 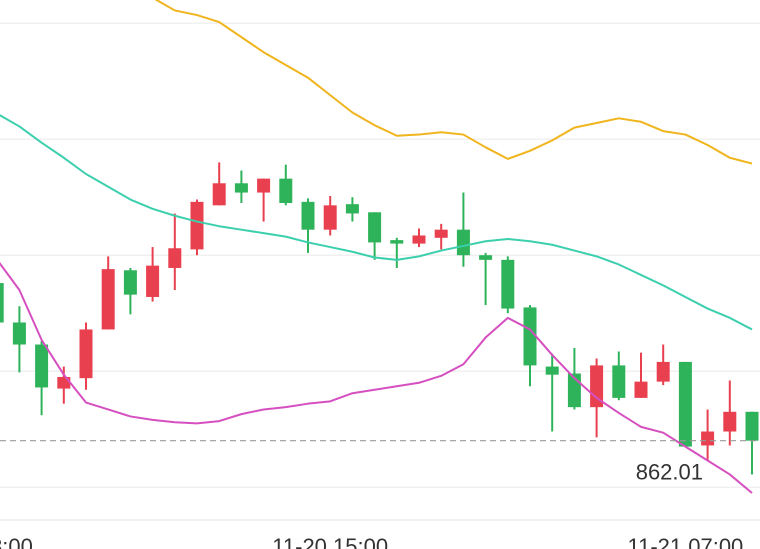 What do you see at coordinates (16, 541) in the screenshot?
I see `x-tick-label: 11-19 23:00` at bounding box center [16, 541].